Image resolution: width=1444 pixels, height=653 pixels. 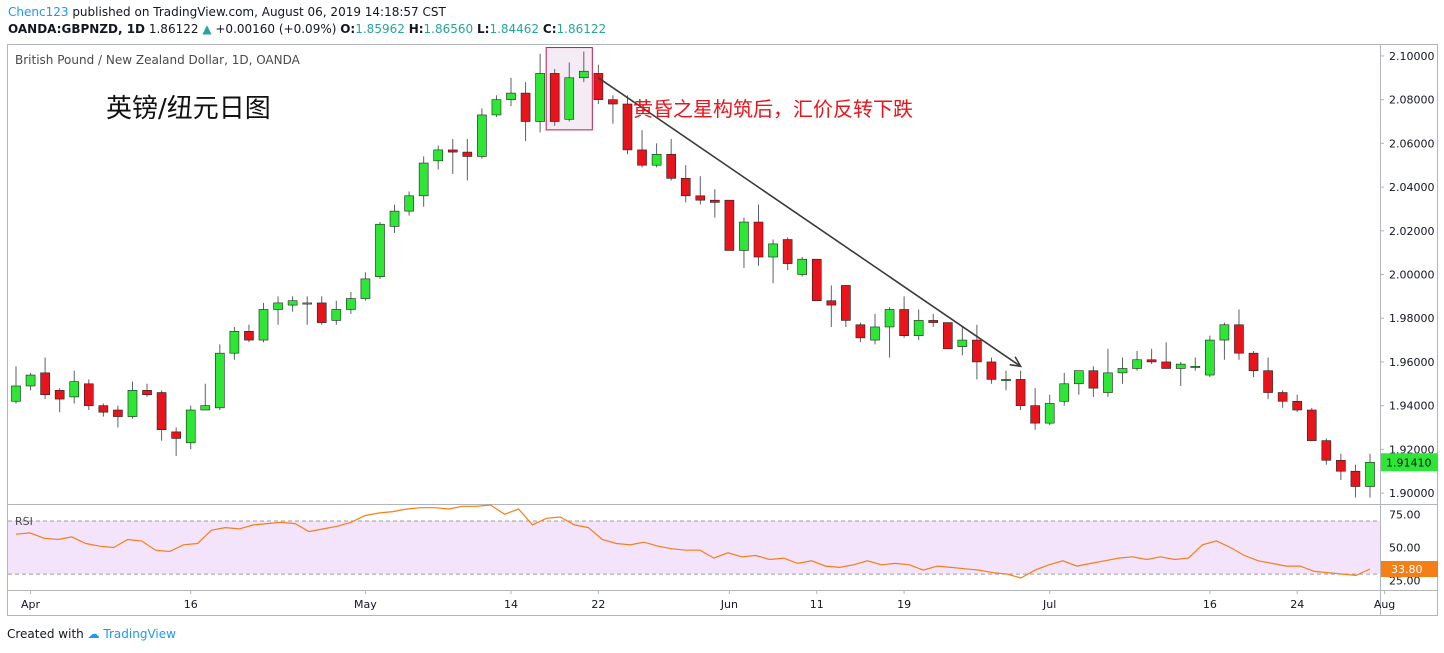 What do you see at coordinates (1412, 318) in the screenshot?
I see `y-tick-label: 1.98000` at bounding box center [1412, 318].